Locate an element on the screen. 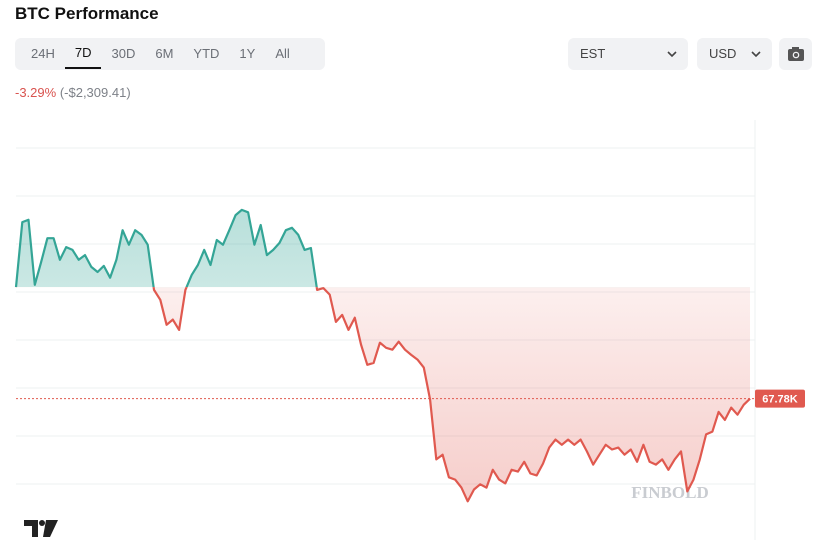 This screenshot has height=554, width=816. tradingview-logo is located at coordinates (41, 528).